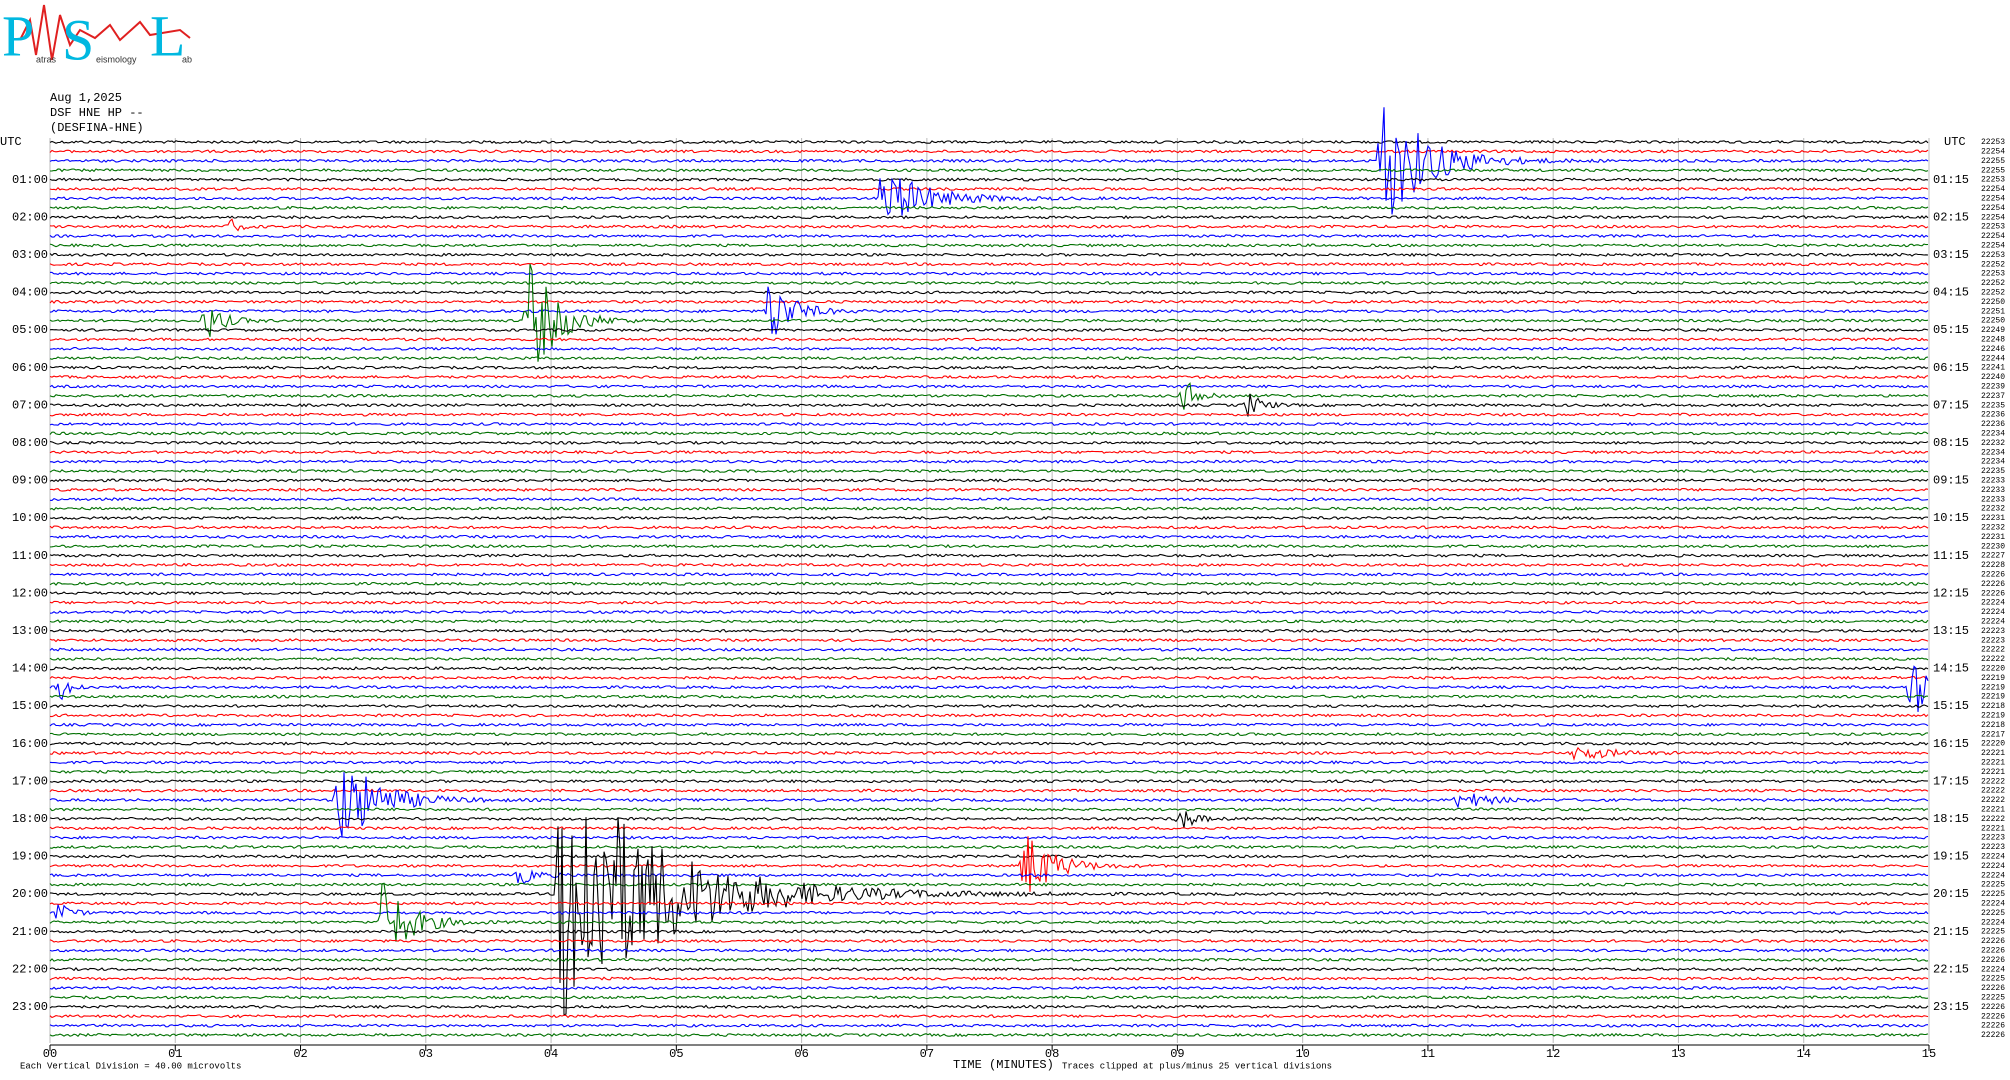  Describe the element at coordinates (1951, 969) in the screenshot. I see `hour-label: 22:15` at that location.